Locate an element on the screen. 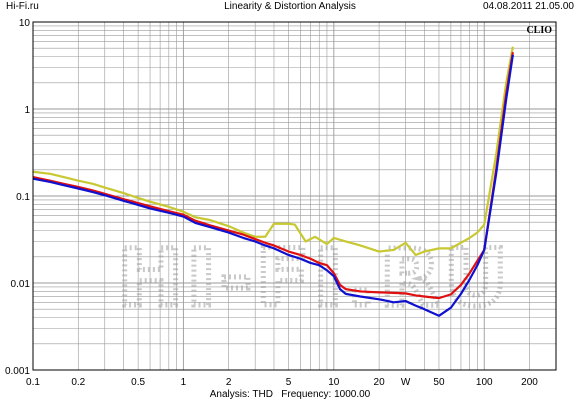 The image size is (580, 403). y-tick-label: 0.001 is located at coordinates (17, 371).